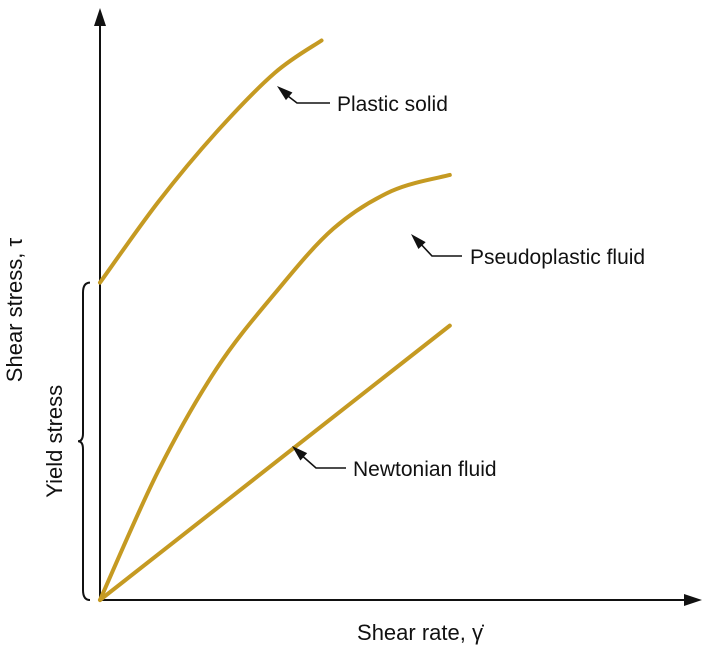 This screenshot has height=654, width=705. What do you see at coordinates (420, 632) in the screenshot?
I see `x-axis-title: Shear rate, γ̇` at bounding box center [420, 632].